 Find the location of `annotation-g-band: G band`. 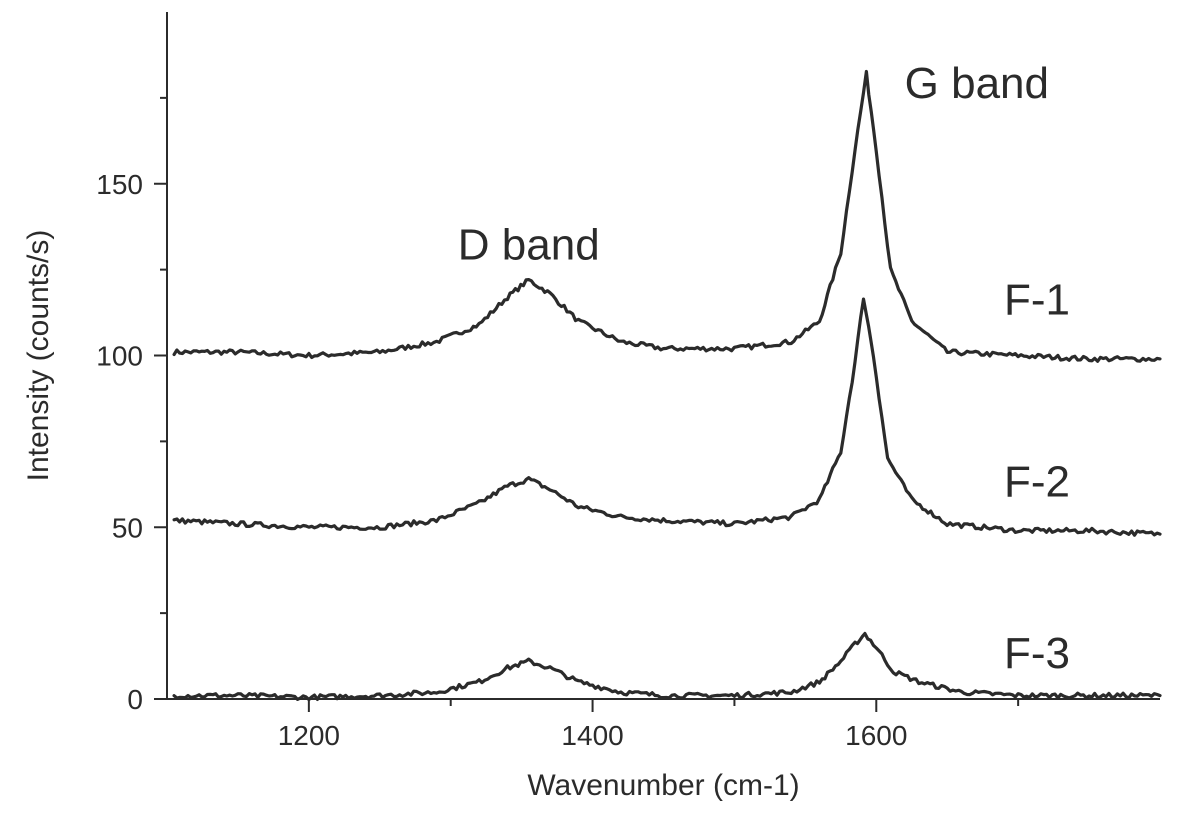

annotation-g-band: G band is located at coordinates (977, 83).